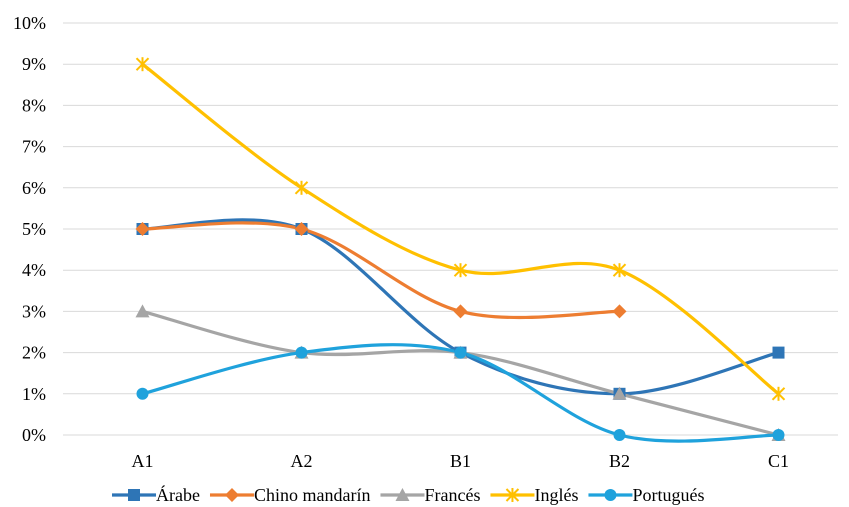  What do you see at coordinates (34, 394) in the screenshot?
I see `y-tick-label: 1%` at bounding box center [34, 394].